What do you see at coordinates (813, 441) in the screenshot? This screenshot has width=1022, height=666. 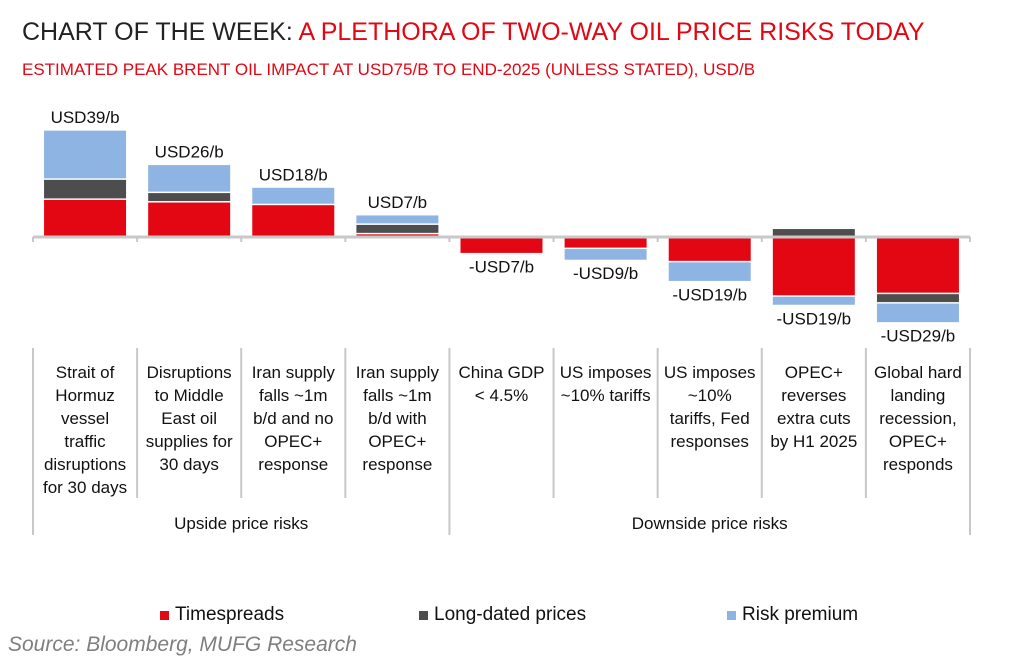 I see `category-label-line: by H1 2025` at bounding box center [813, 441].